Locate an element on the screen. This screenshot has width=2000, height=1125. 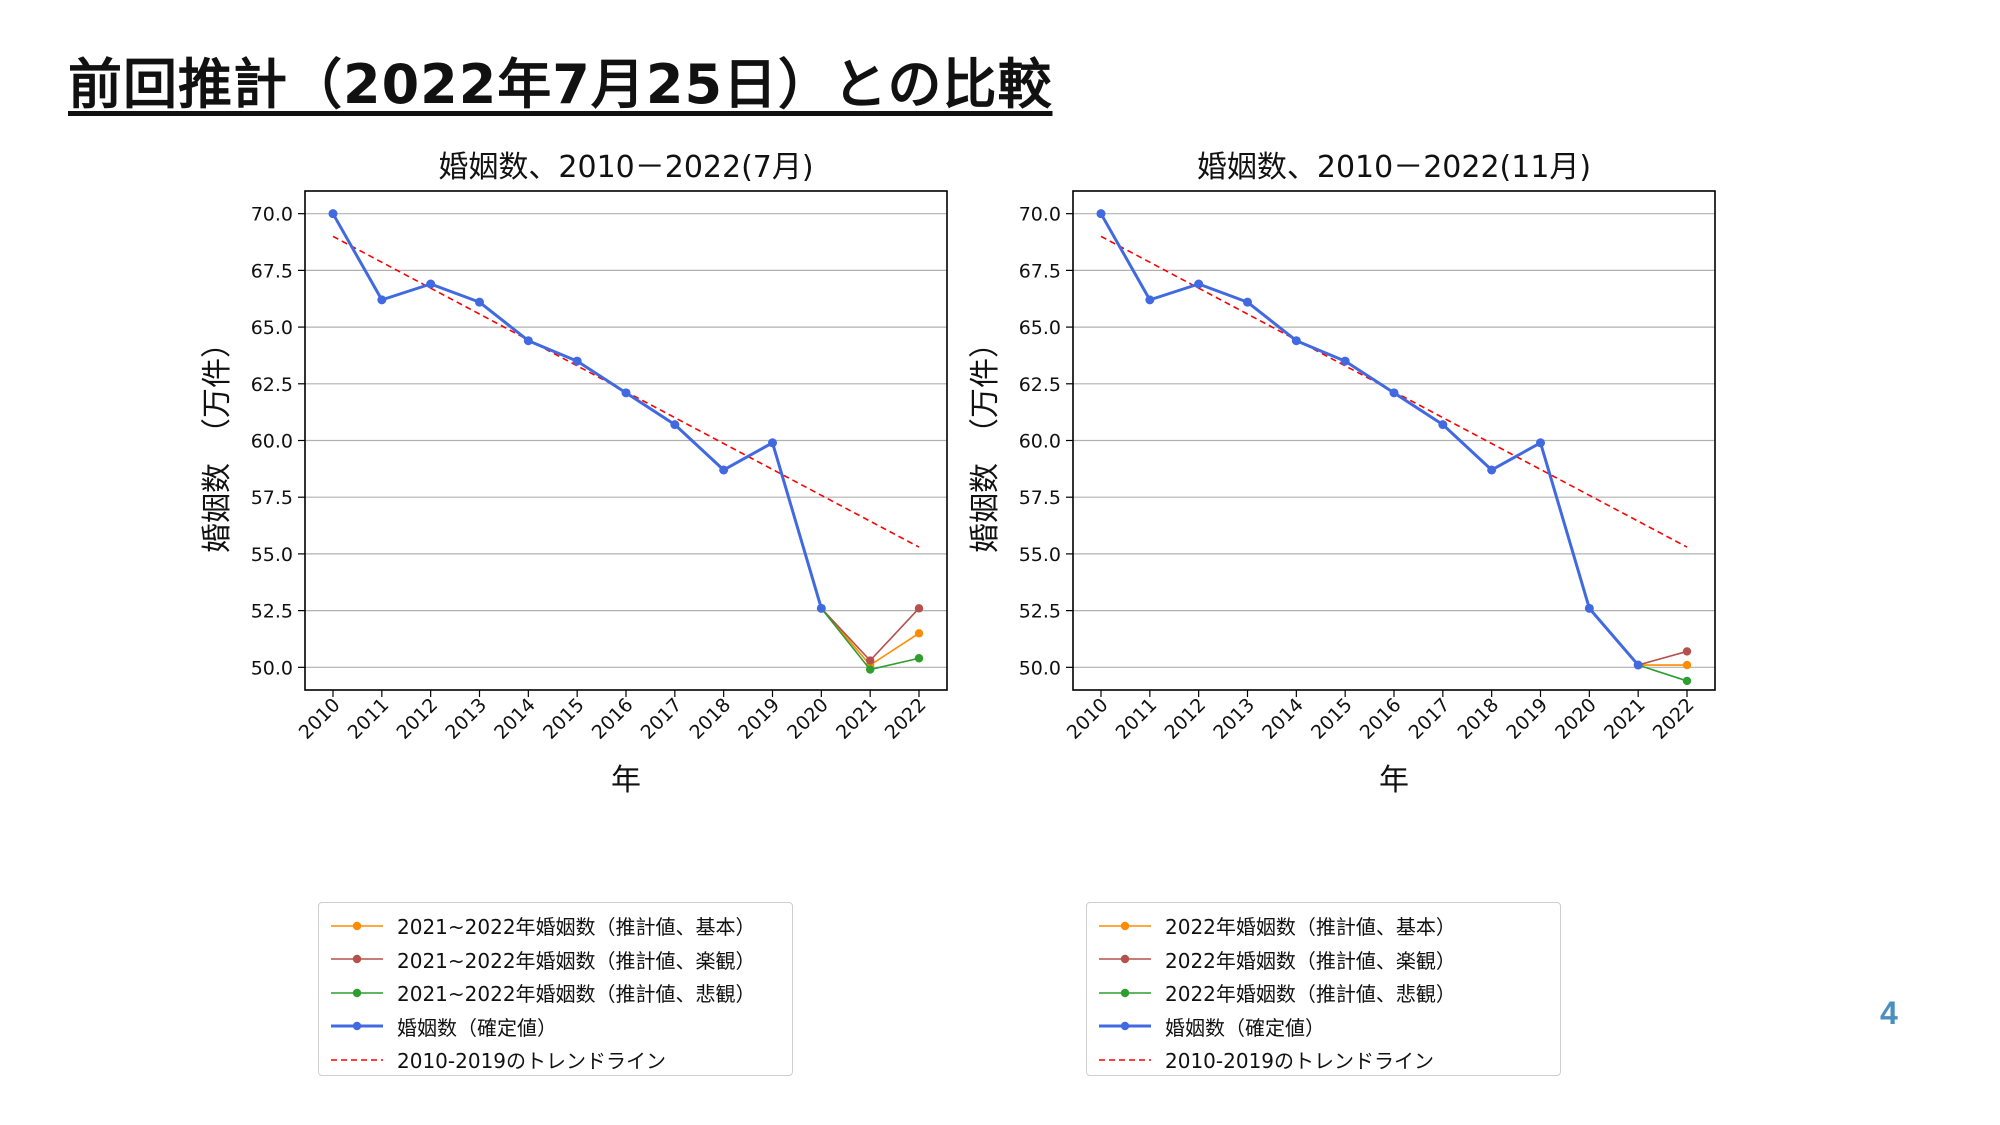
legend-item: 2021~2022年婚姻数（推計値、基本） is located at coordinates (555, 926).